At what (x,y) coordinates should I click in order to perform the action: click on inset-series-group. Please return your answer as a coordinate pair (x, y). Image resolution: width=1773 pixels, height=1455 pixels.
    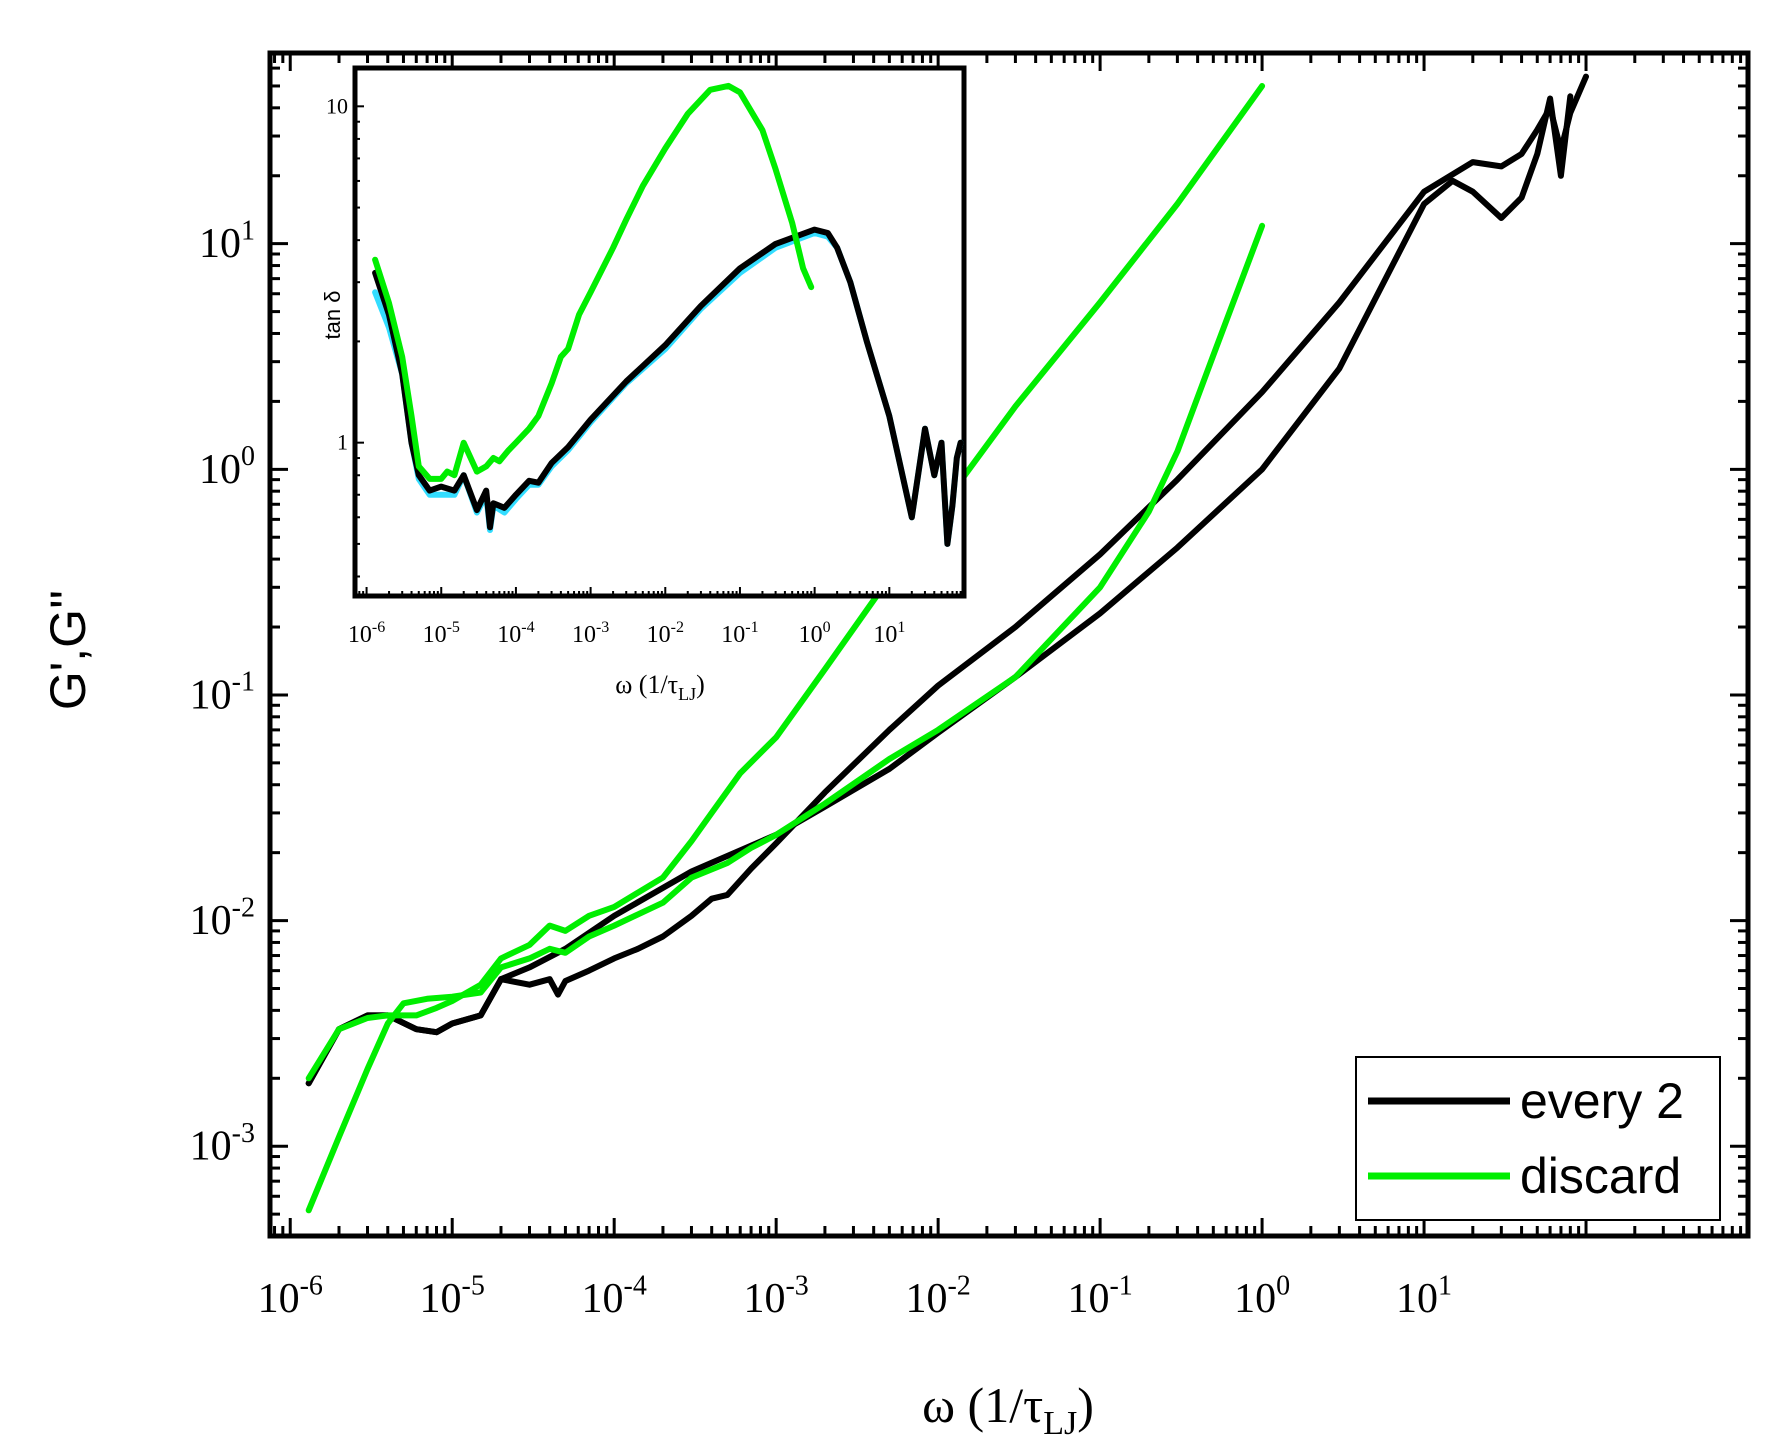
    Looking at the image, I should click on (668, 314).